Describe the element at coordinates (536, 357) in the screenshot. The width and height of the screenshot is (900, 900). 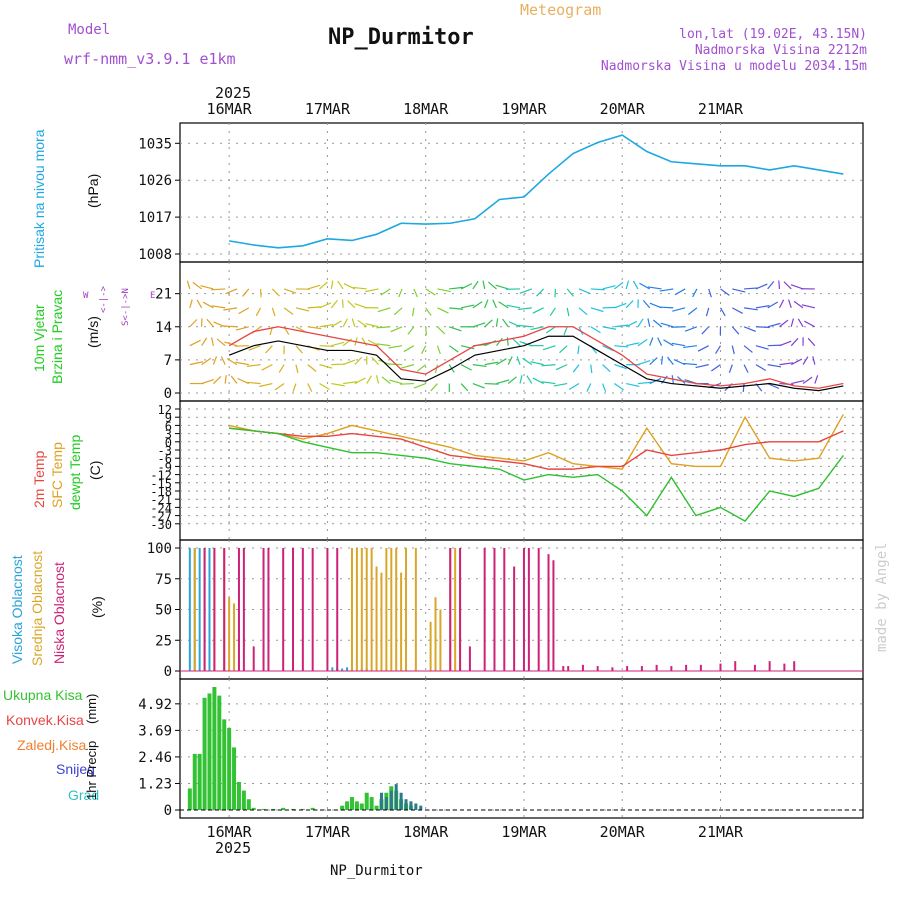
I see `wind-gust-line` at that location.